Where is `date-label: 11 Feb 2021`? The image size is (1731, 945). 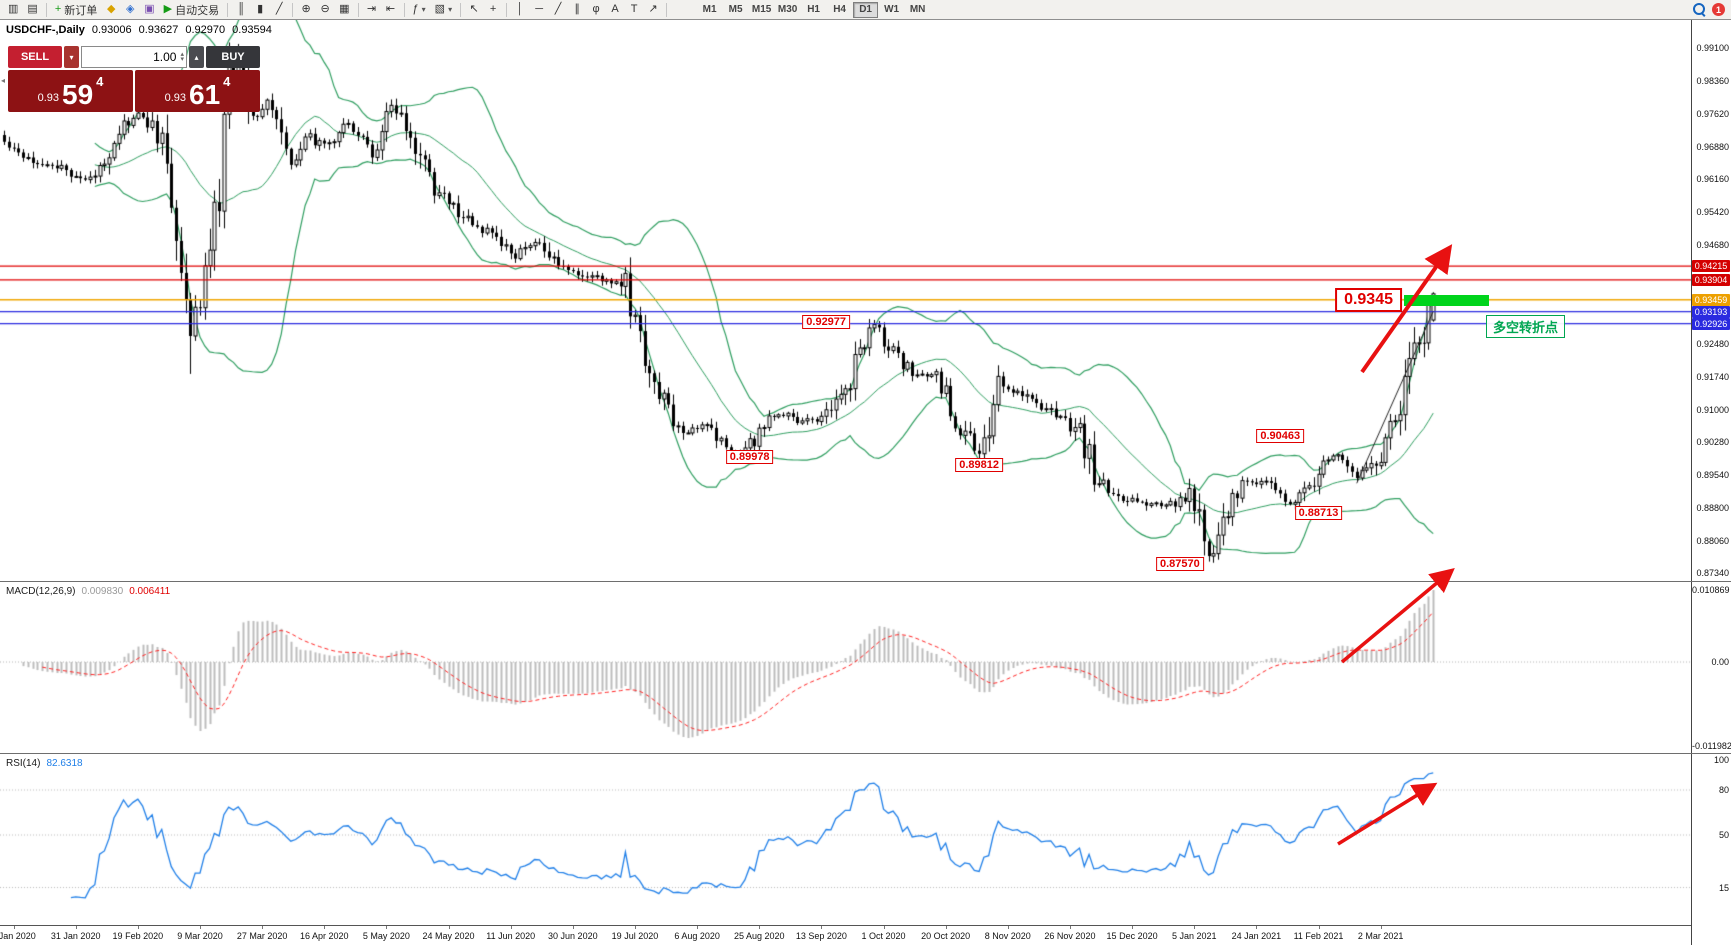 date-label: 11 Feb 2021 is located at coordinates (1318, 936).